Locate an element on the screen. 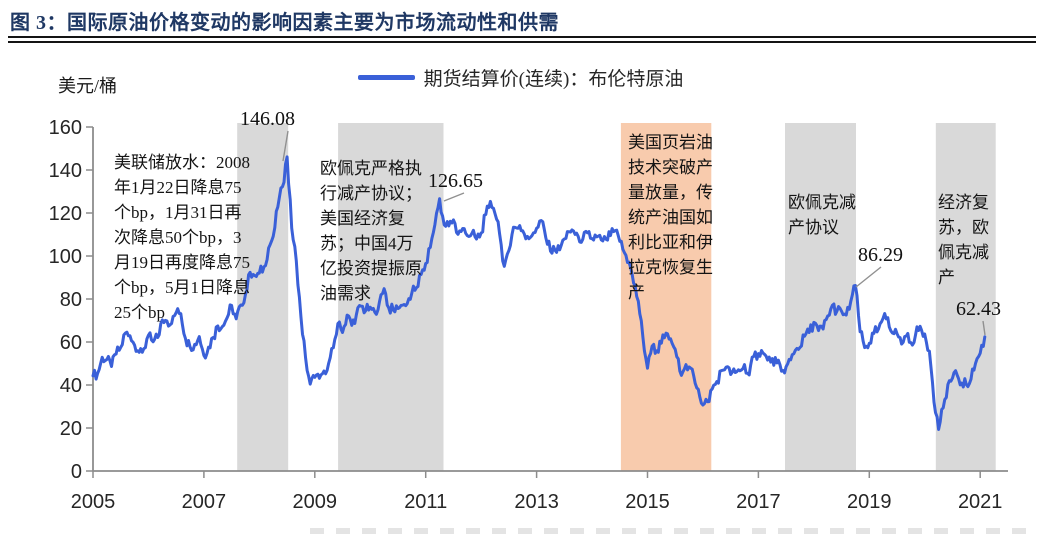 Image resolution: width=1041 pixels, height=534 pixels. y-tick-label: 80 is located at coordinates (71, 300).